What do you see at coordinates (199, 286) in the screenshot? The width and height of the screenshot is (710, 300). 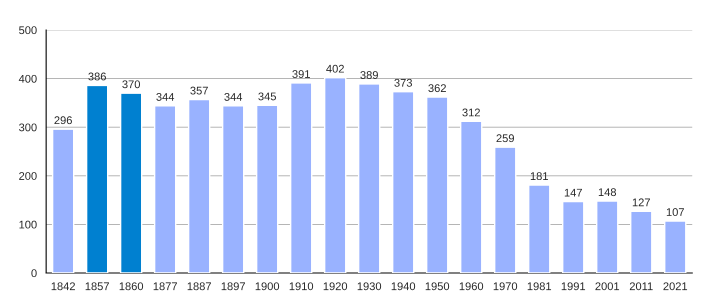 I see `x-tick-label: 1887` at bounding box center [199, 286].